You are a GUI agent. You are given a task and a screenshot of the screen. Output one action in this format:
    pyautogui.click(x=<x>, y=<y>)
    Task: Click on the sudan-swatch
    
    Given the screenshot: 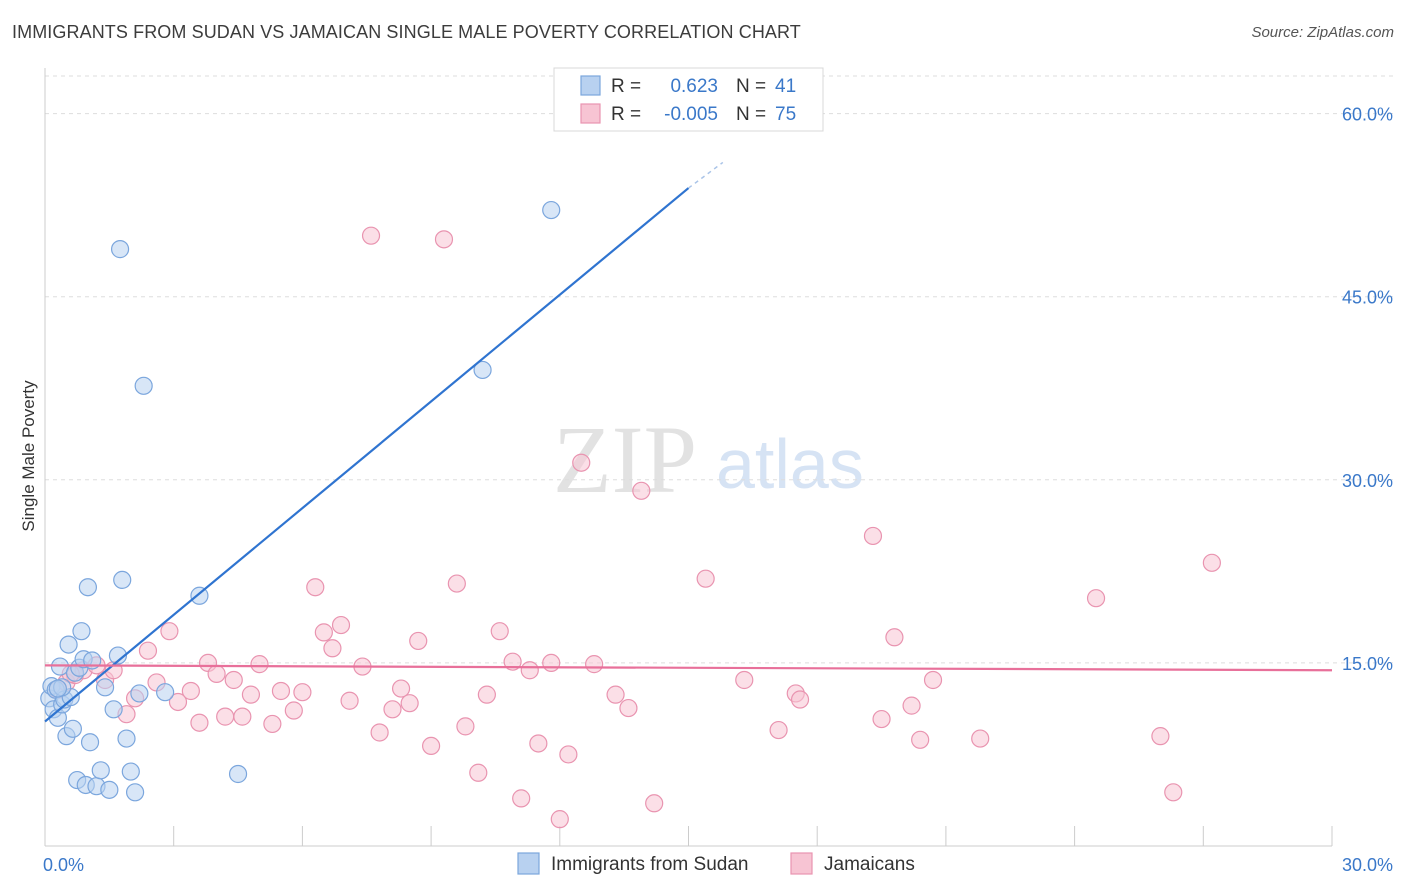 What is the action you would take?
    pyautogui.click(x=590, y=85)
    